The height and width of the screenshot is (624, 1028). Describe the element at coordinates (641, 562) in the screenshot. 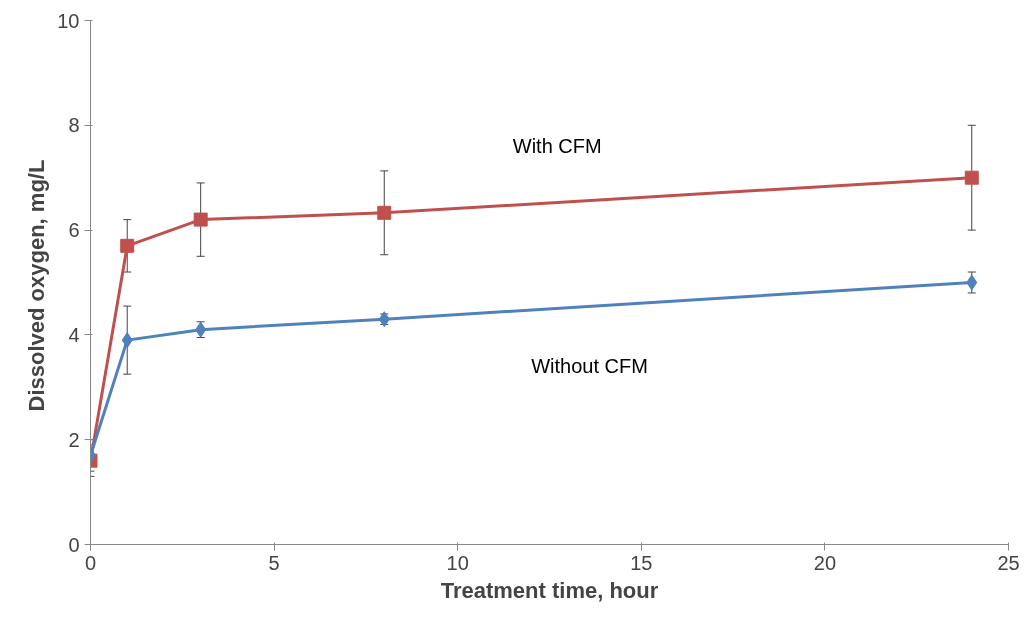

I see `x-tick-label: 15` at that location.